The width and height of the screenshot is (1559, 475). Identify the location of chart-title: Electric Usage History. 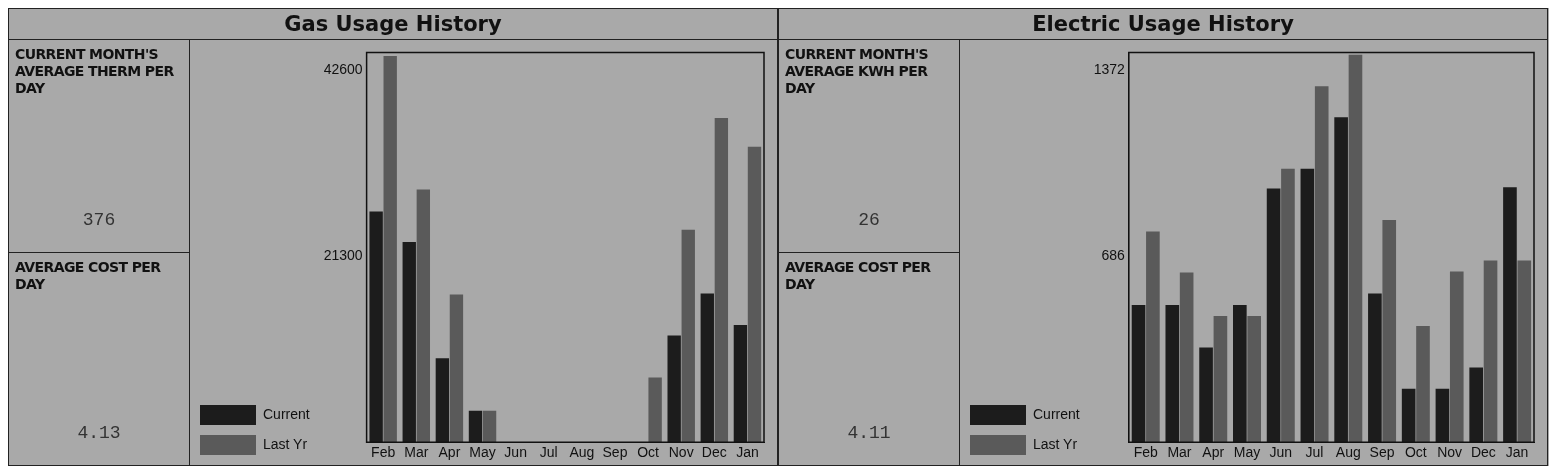
(1163, 24).